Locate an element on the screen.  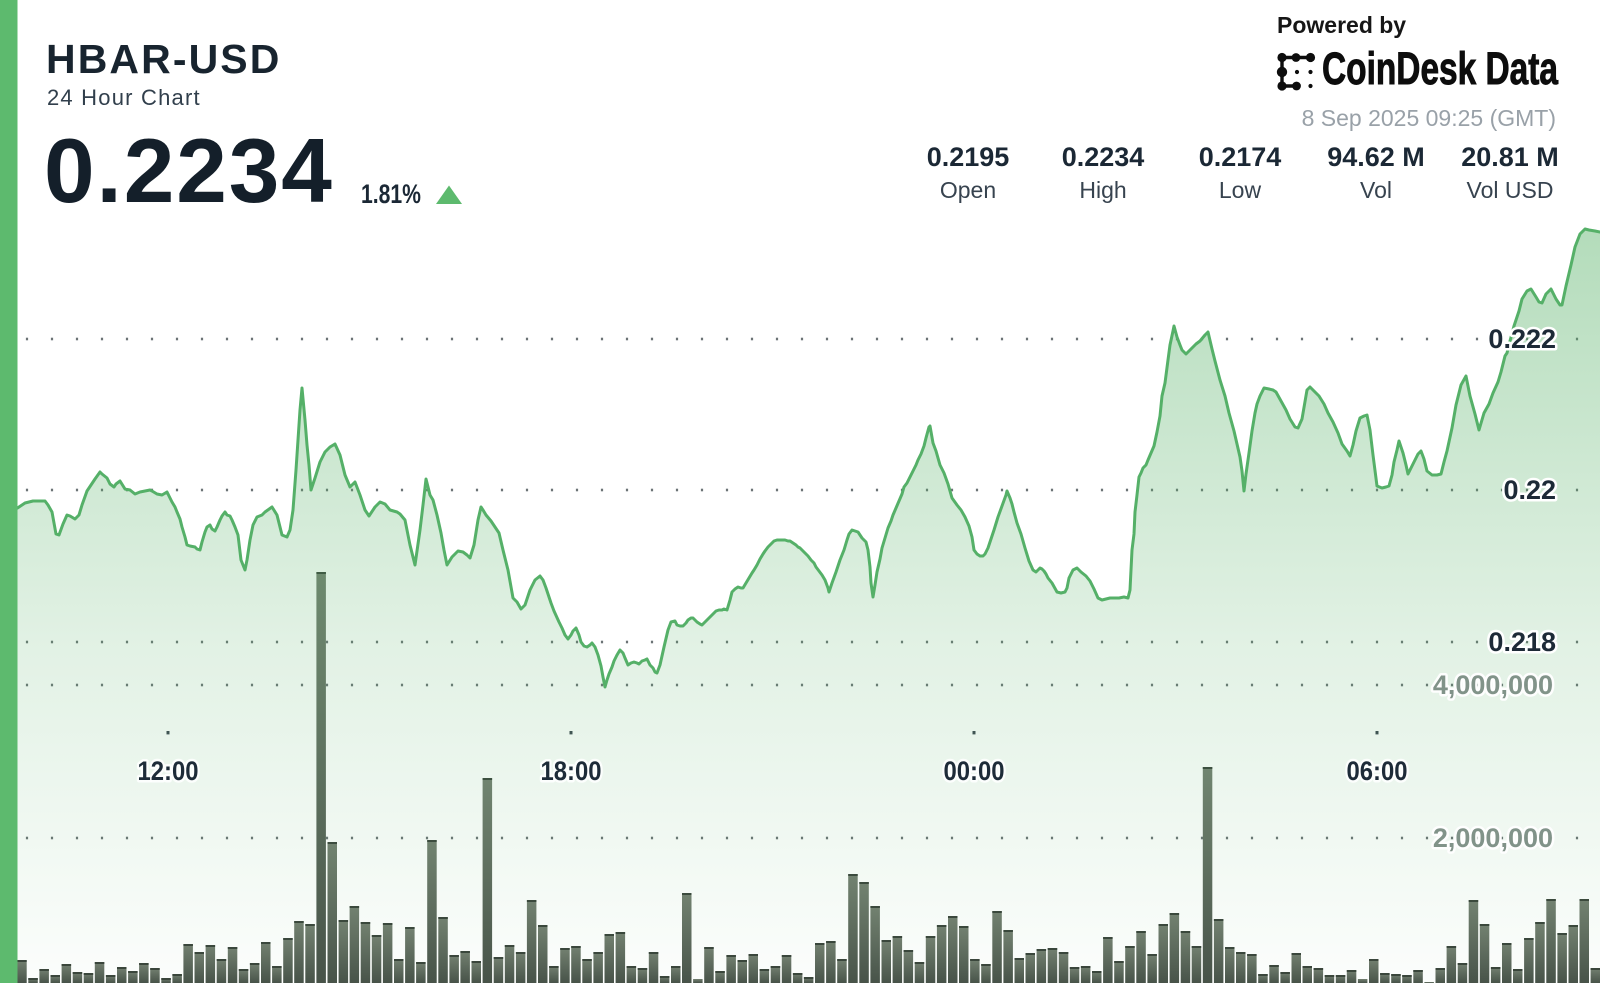
svg-text: 0.2174 is located at coordinates (1240, 157).